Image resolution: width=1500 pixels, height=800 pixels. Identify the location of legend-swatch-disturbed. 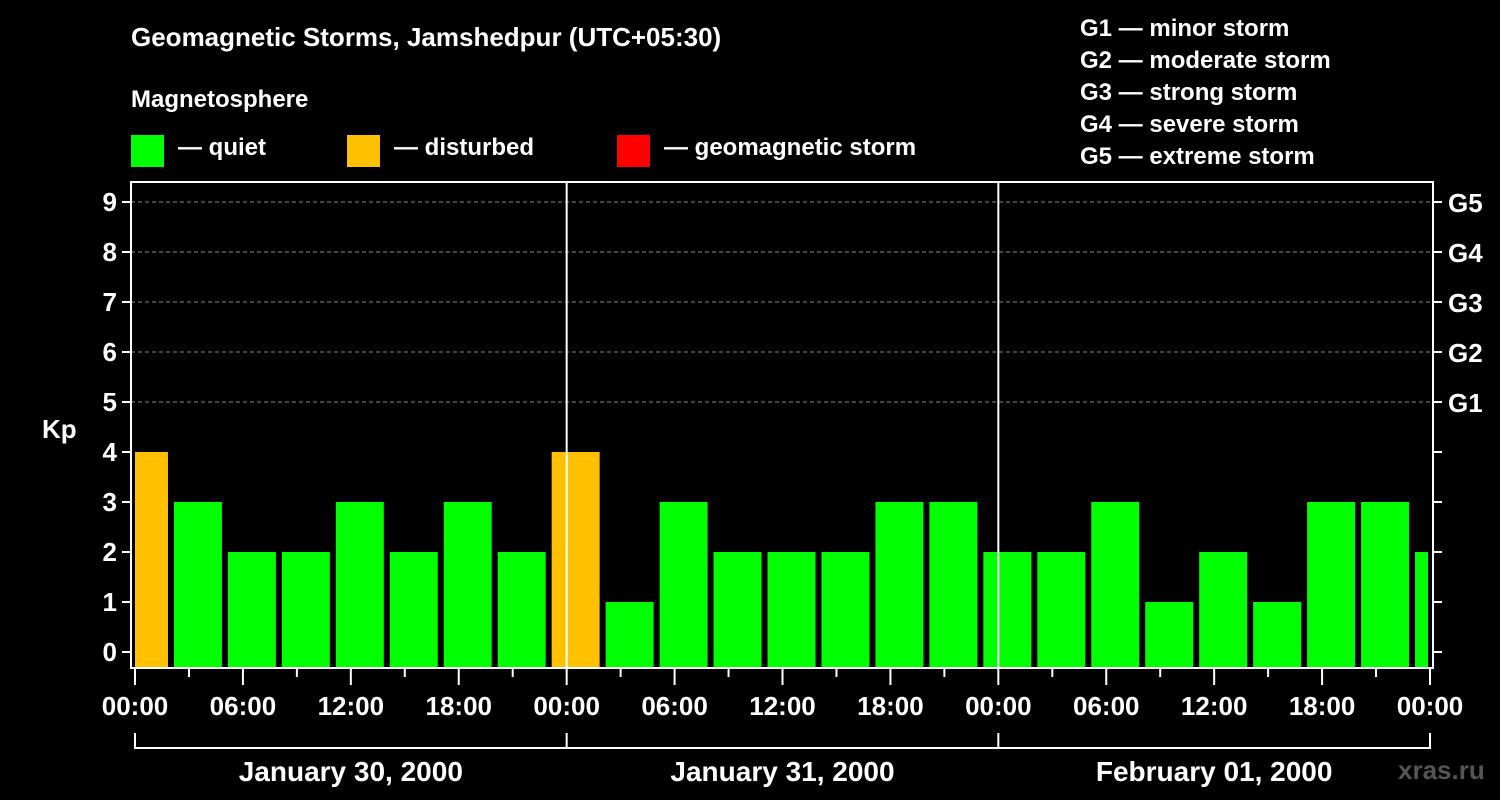
(363, 151).